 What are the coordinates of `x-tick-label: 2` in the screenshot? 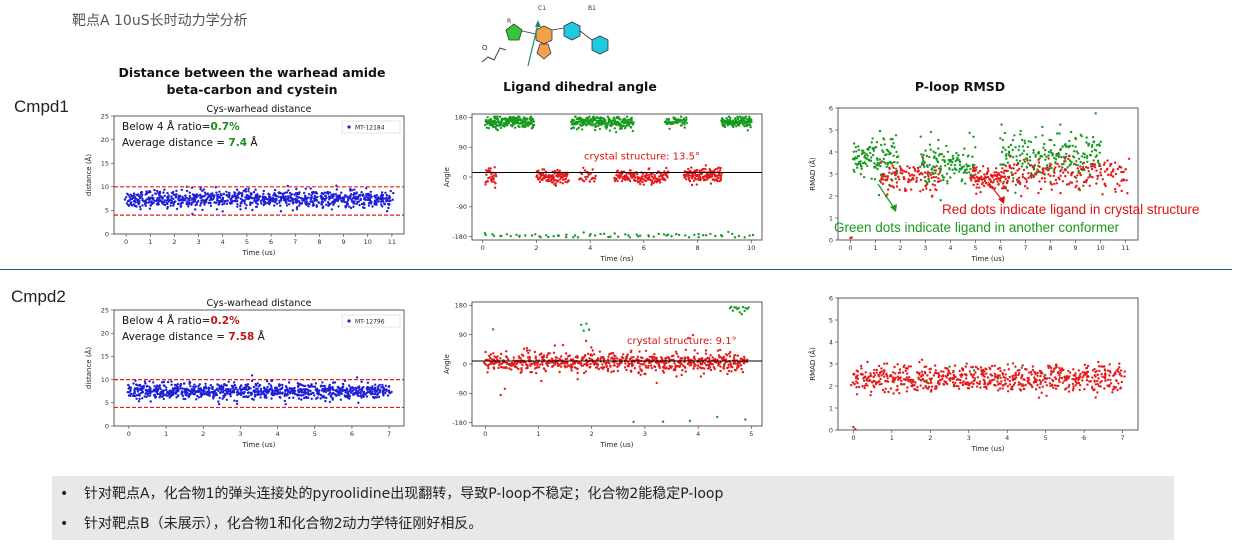 It's located at (203, 434).